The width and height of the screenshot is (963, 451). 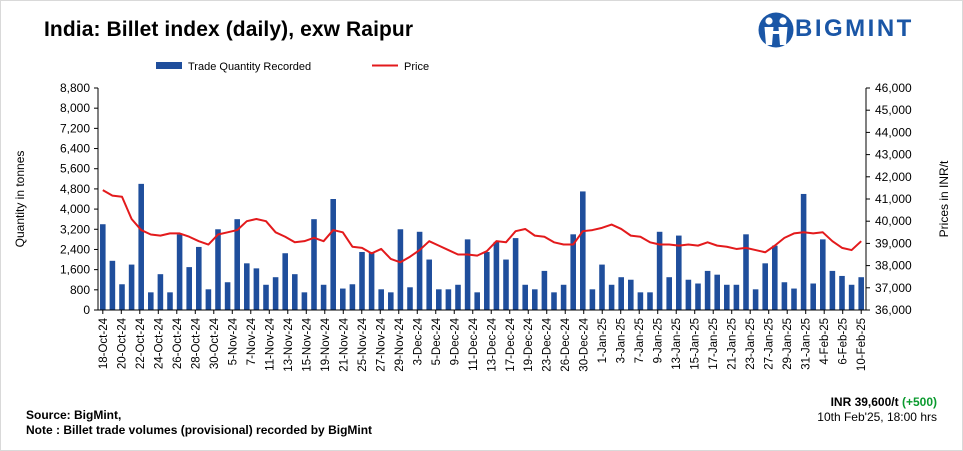 What do you see at coordinates (80, 290) in the screenshot?
I see `y-left-tick-label: 800` at bounding box center [80, 290].